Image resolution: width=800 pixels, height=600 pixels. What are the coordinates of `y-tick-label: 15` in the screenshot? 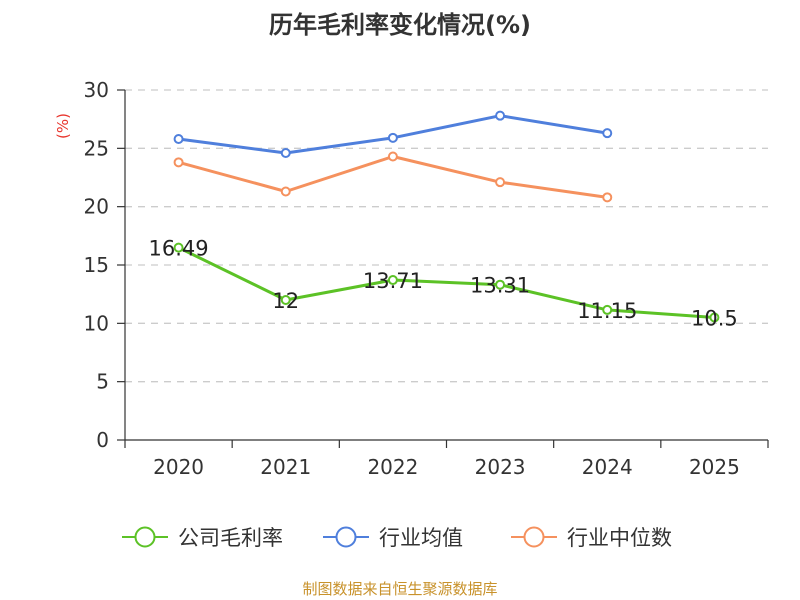 It's located at (96, 265).